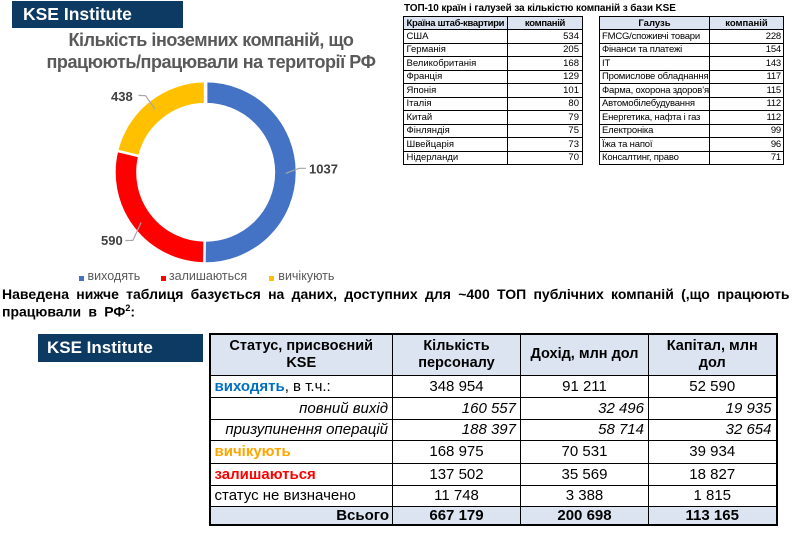 This screenshot has width=793, height=534. Describe the element at coordinates (122, 96) in the screenshot. I see `svg-text: 438` at that location.